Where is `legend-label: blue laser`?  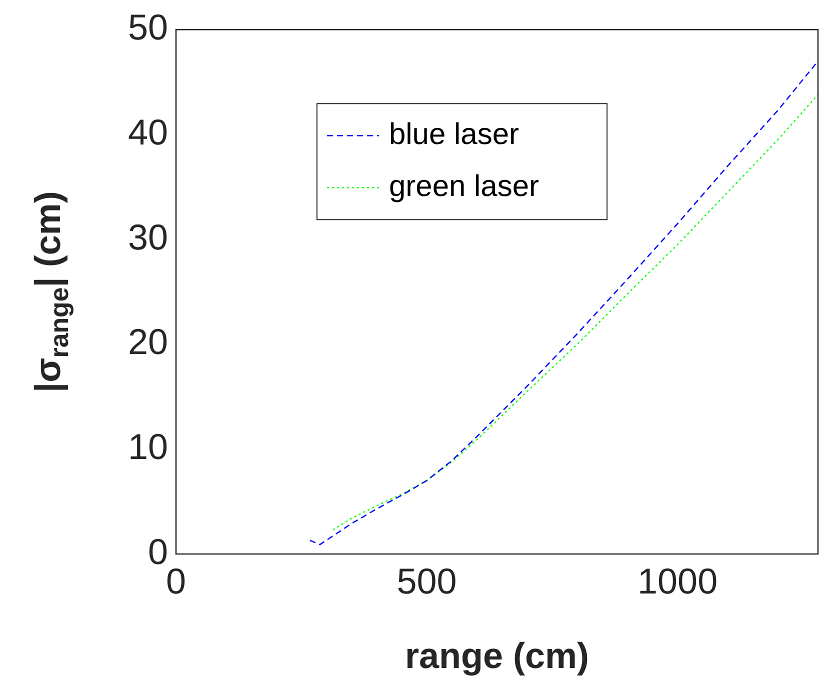
legend-label: blue laser is located at coordinates (454, 134).